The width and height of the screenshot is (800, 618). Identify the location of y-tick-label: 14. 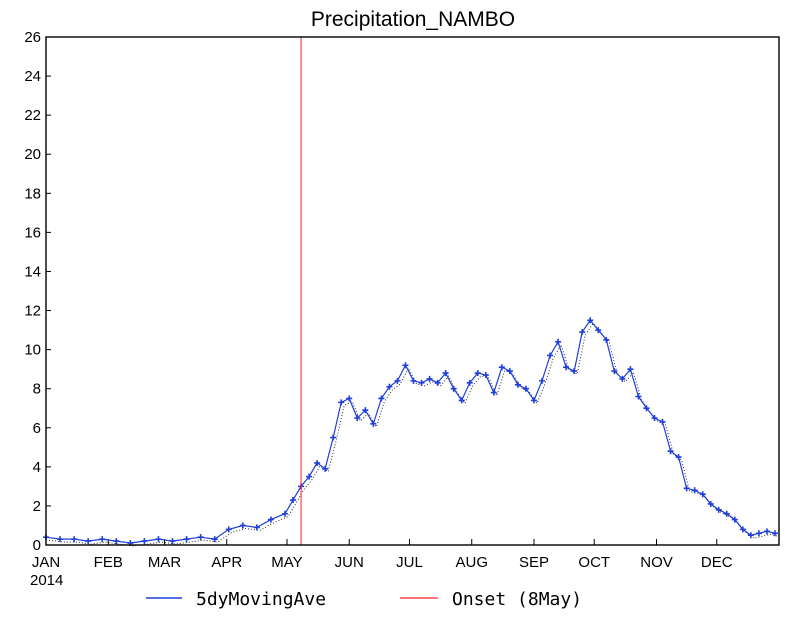
(32, 271).